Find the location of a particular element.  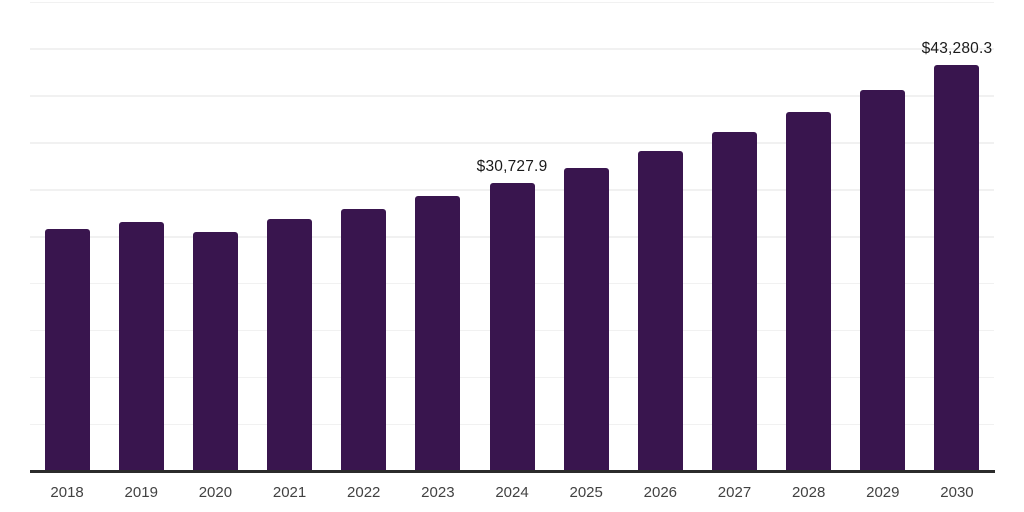

x-axis-label: 2022 is located at coordinates (364, 492).